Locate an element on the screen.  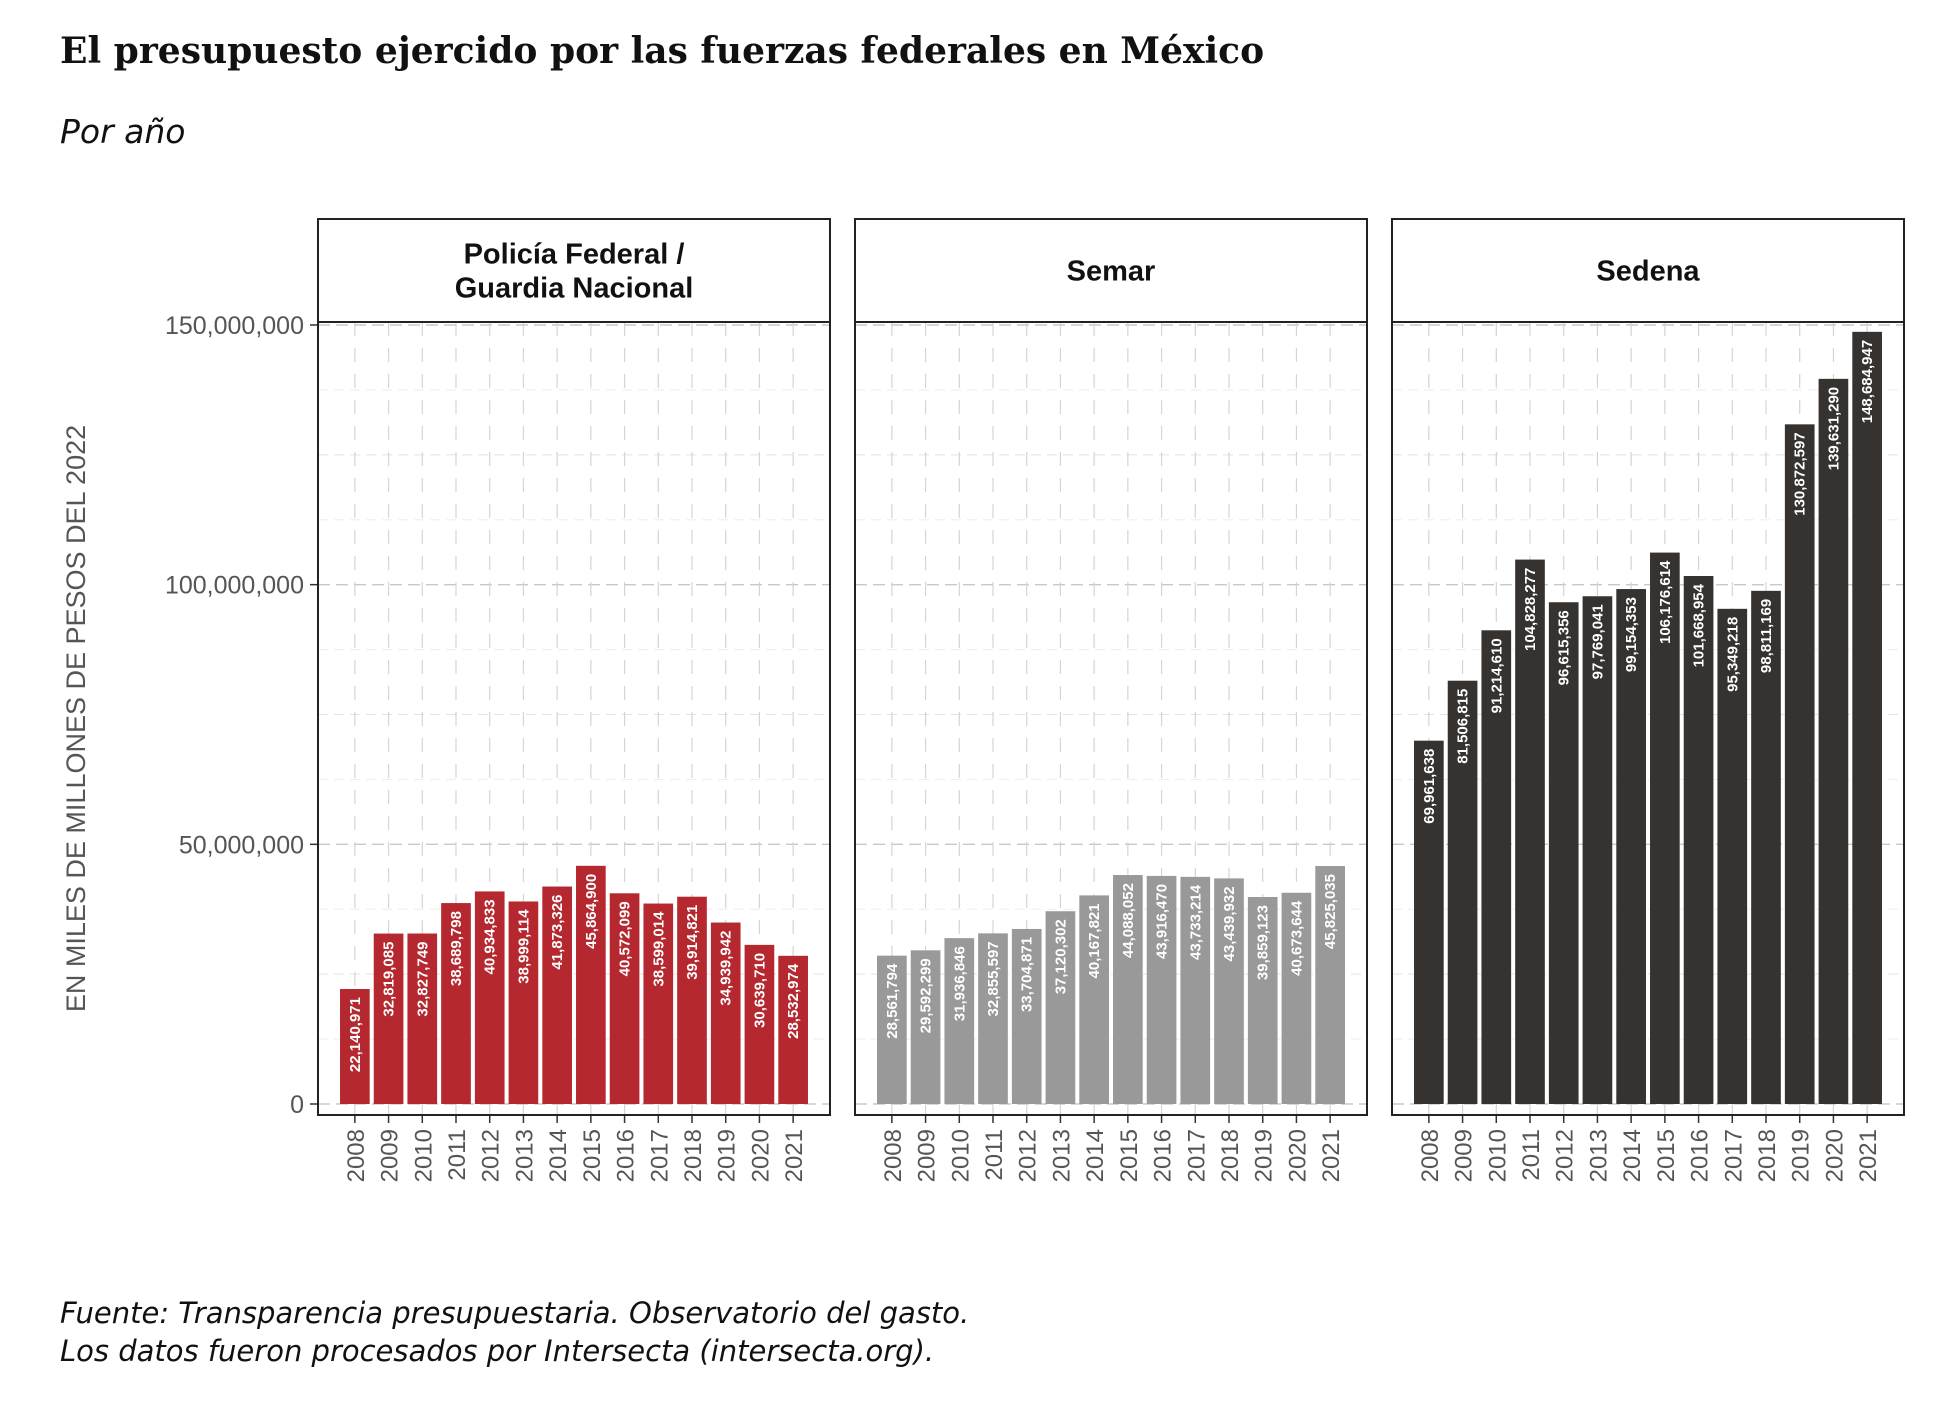
bar-value-label: 69,961,638 is located at coordinates (1429, 786).